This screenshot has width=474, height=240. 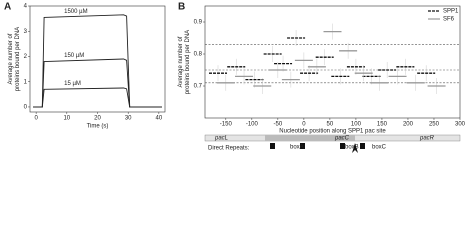 I want to click on region-label: pacC, so click(x=342, y=139).